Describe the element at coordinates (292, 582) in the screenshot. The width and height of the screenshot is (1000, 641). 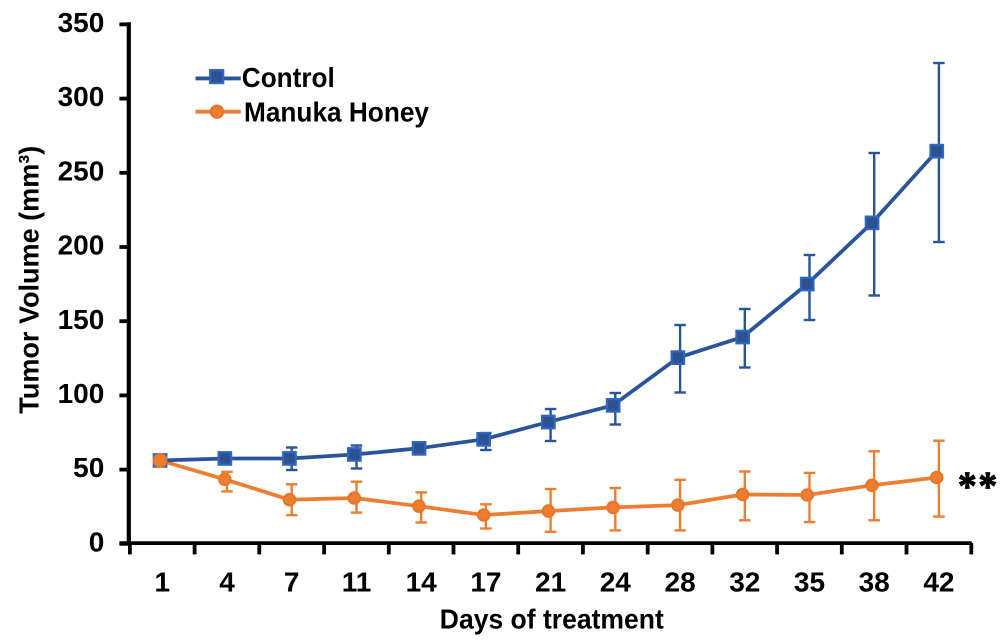
I see `svg-text: 7` at that location.